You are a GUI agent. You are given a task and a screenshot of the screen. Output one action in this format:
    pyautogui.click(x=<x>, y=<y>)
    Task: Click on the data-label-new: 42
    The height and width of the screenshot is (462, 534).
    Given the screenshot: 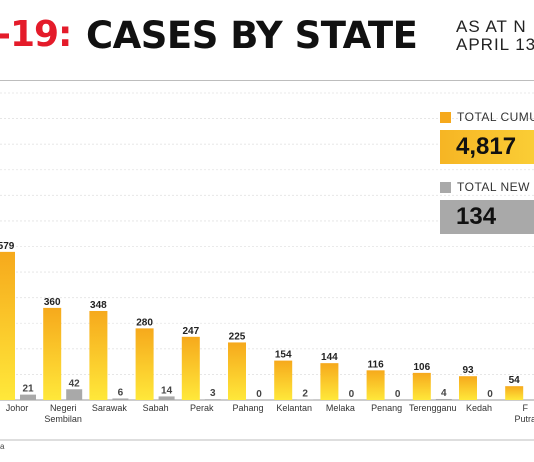 What is the action you would take?
    pyautogui.click(x=75, y=383)
    